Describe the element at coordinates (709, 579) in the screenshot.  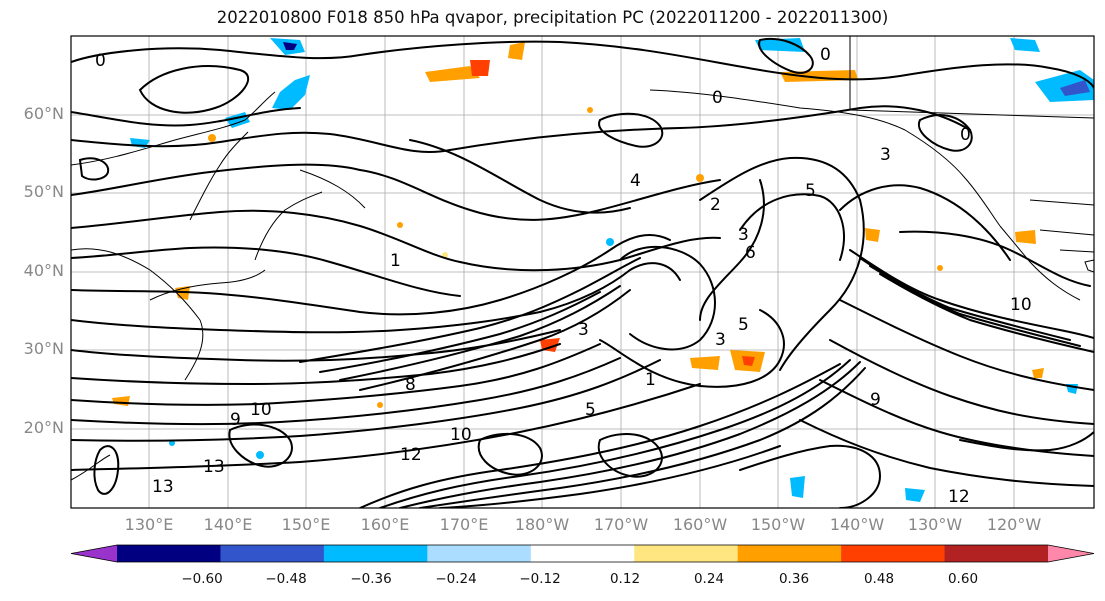
I see `colorbar-label-pos024: 0.24` at that location.